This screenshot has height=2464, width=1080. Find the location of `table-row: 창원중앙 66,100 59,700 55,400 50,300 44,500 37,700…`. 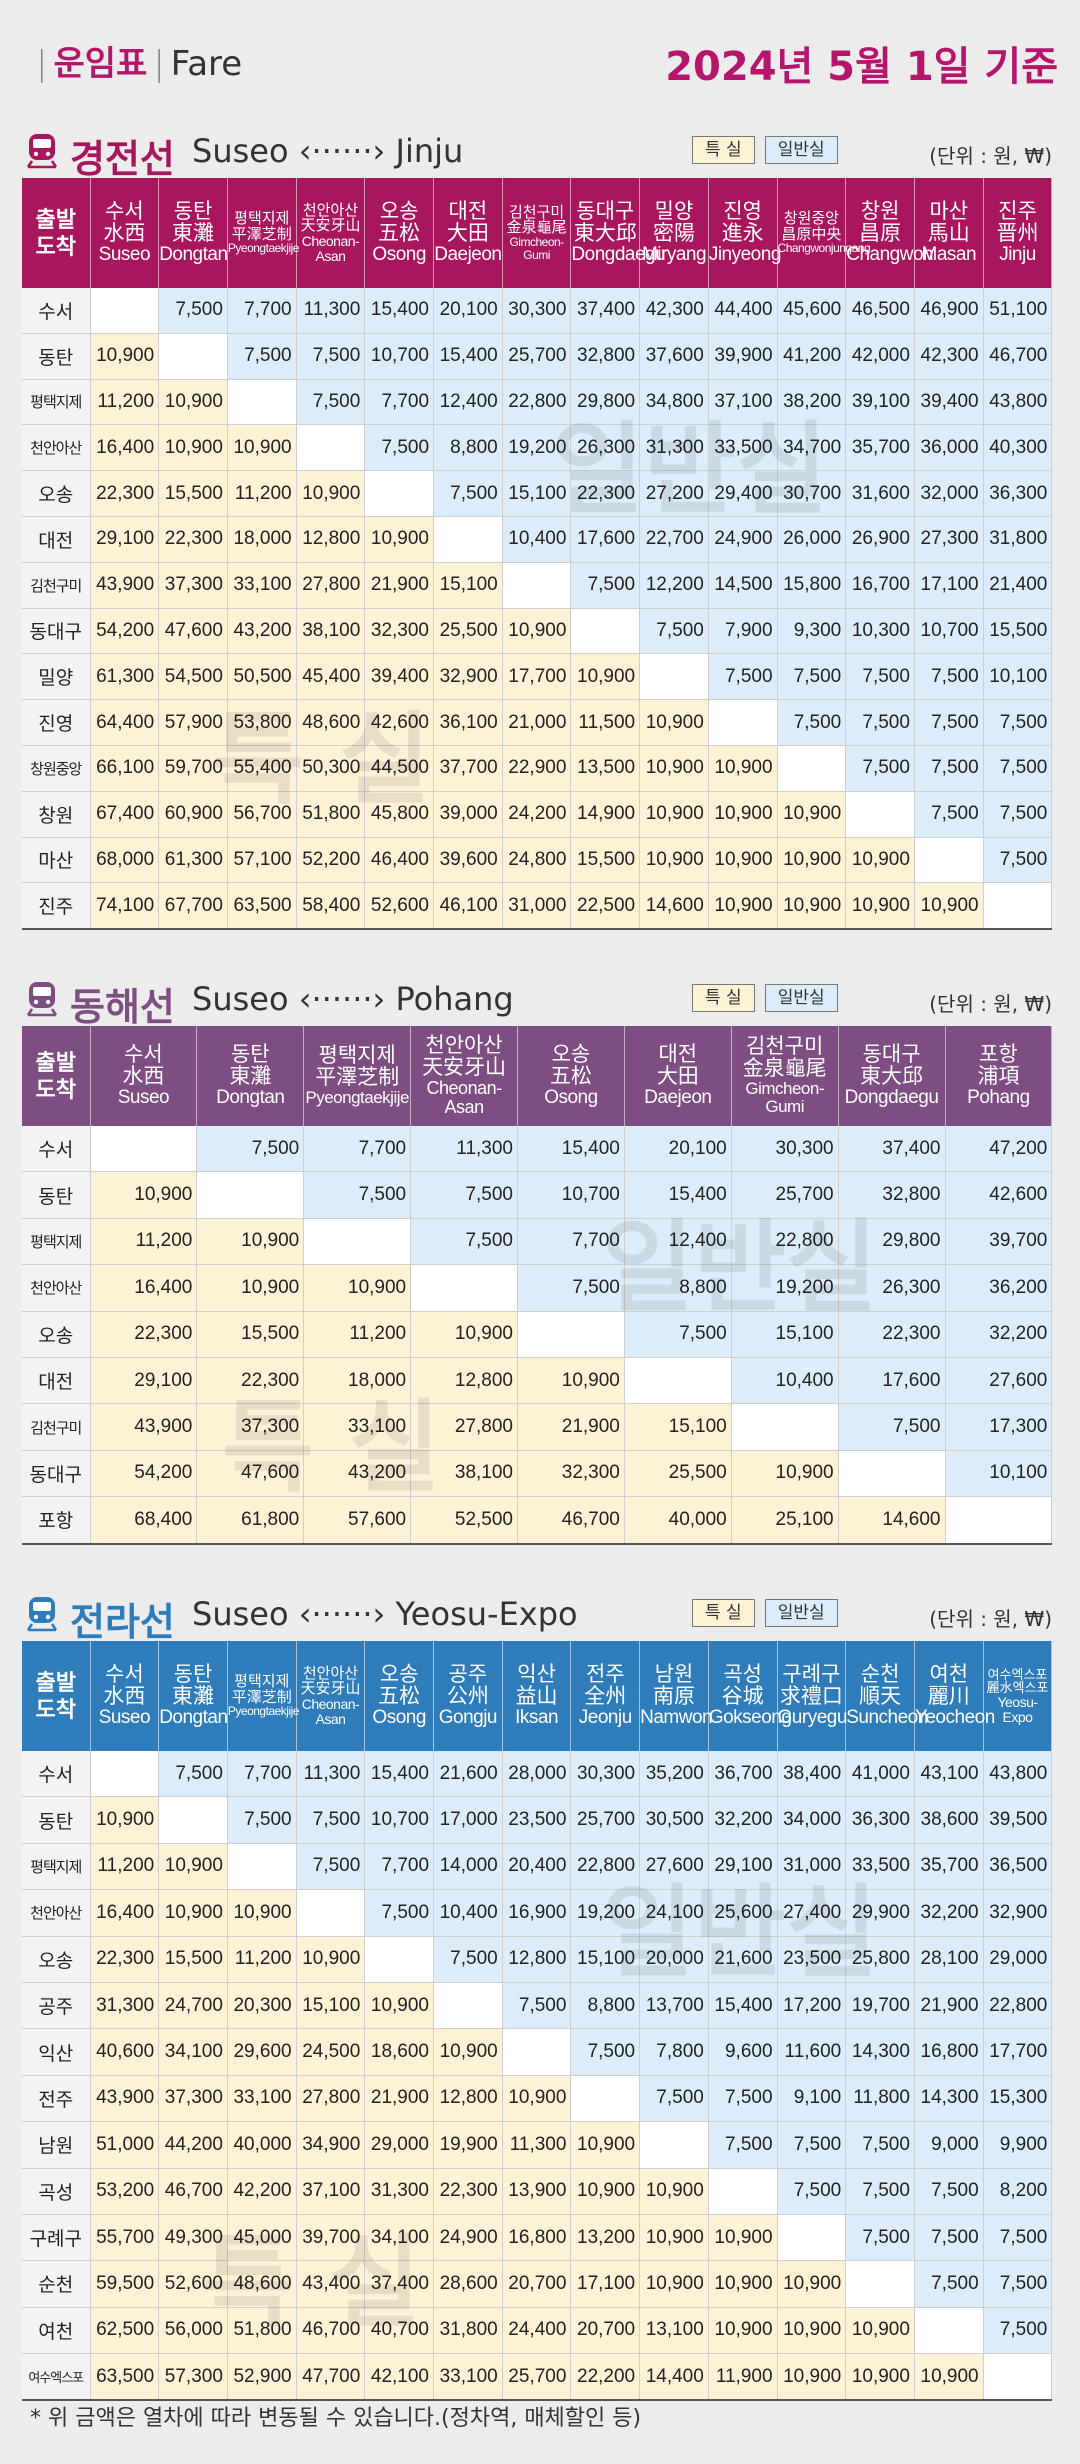

table-row: 창원중앙 66,100 59,700 55,400 50,300 44,500 37,700… is located at coordinates (537, 768).